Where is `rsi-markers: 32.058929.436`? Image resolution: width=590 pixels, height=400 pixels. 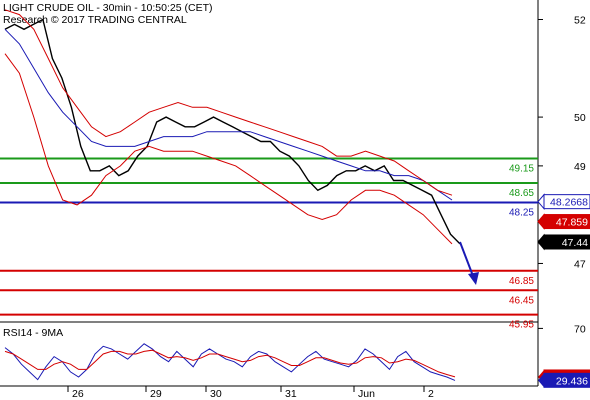 rsi-markers: 32.058929.436 is located at coordinates (564, 378).